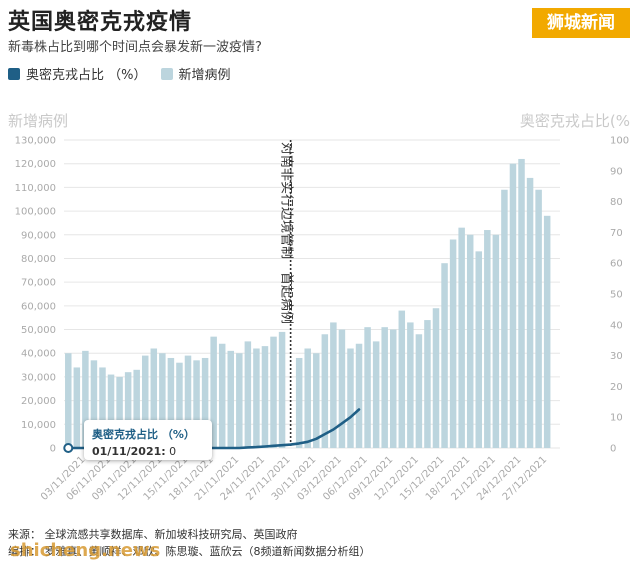  What do you see at coordinates (616, 295) in the screenshot?
I see `right-tick-label: 50` at bounding box center [616, 295].